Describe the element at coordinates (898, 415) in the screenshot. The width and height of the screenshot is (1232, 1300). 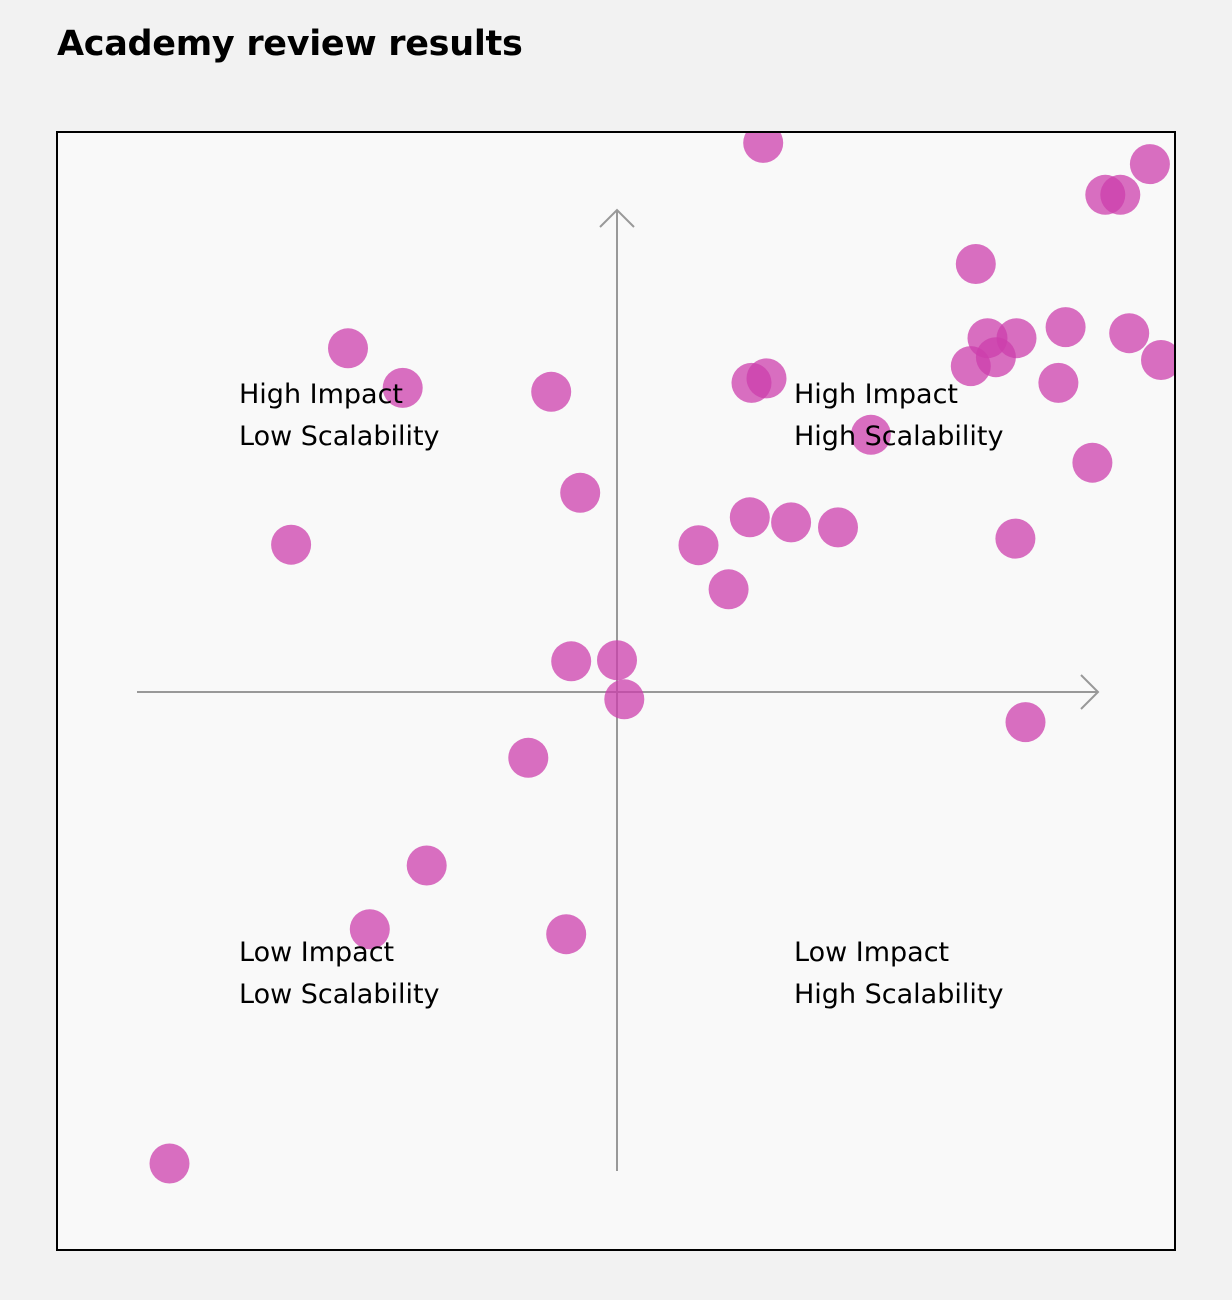
I see `quadrant-label-top-right: High Impact High Scalability` at that location.